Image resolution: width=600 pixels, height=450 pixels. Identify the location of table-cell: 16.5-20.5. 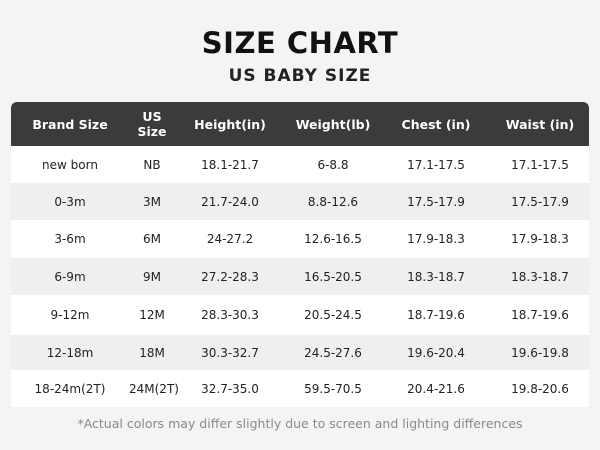
(333, 276).